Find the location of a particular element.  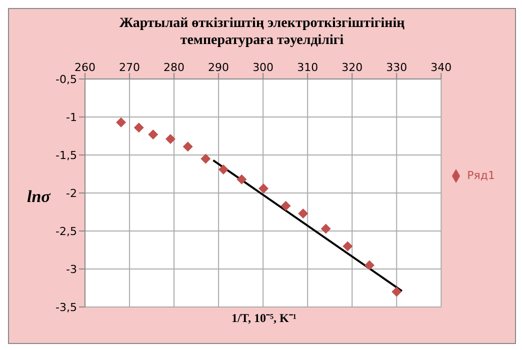

x-tick-label: 300 is located at coordinates (263, 67).